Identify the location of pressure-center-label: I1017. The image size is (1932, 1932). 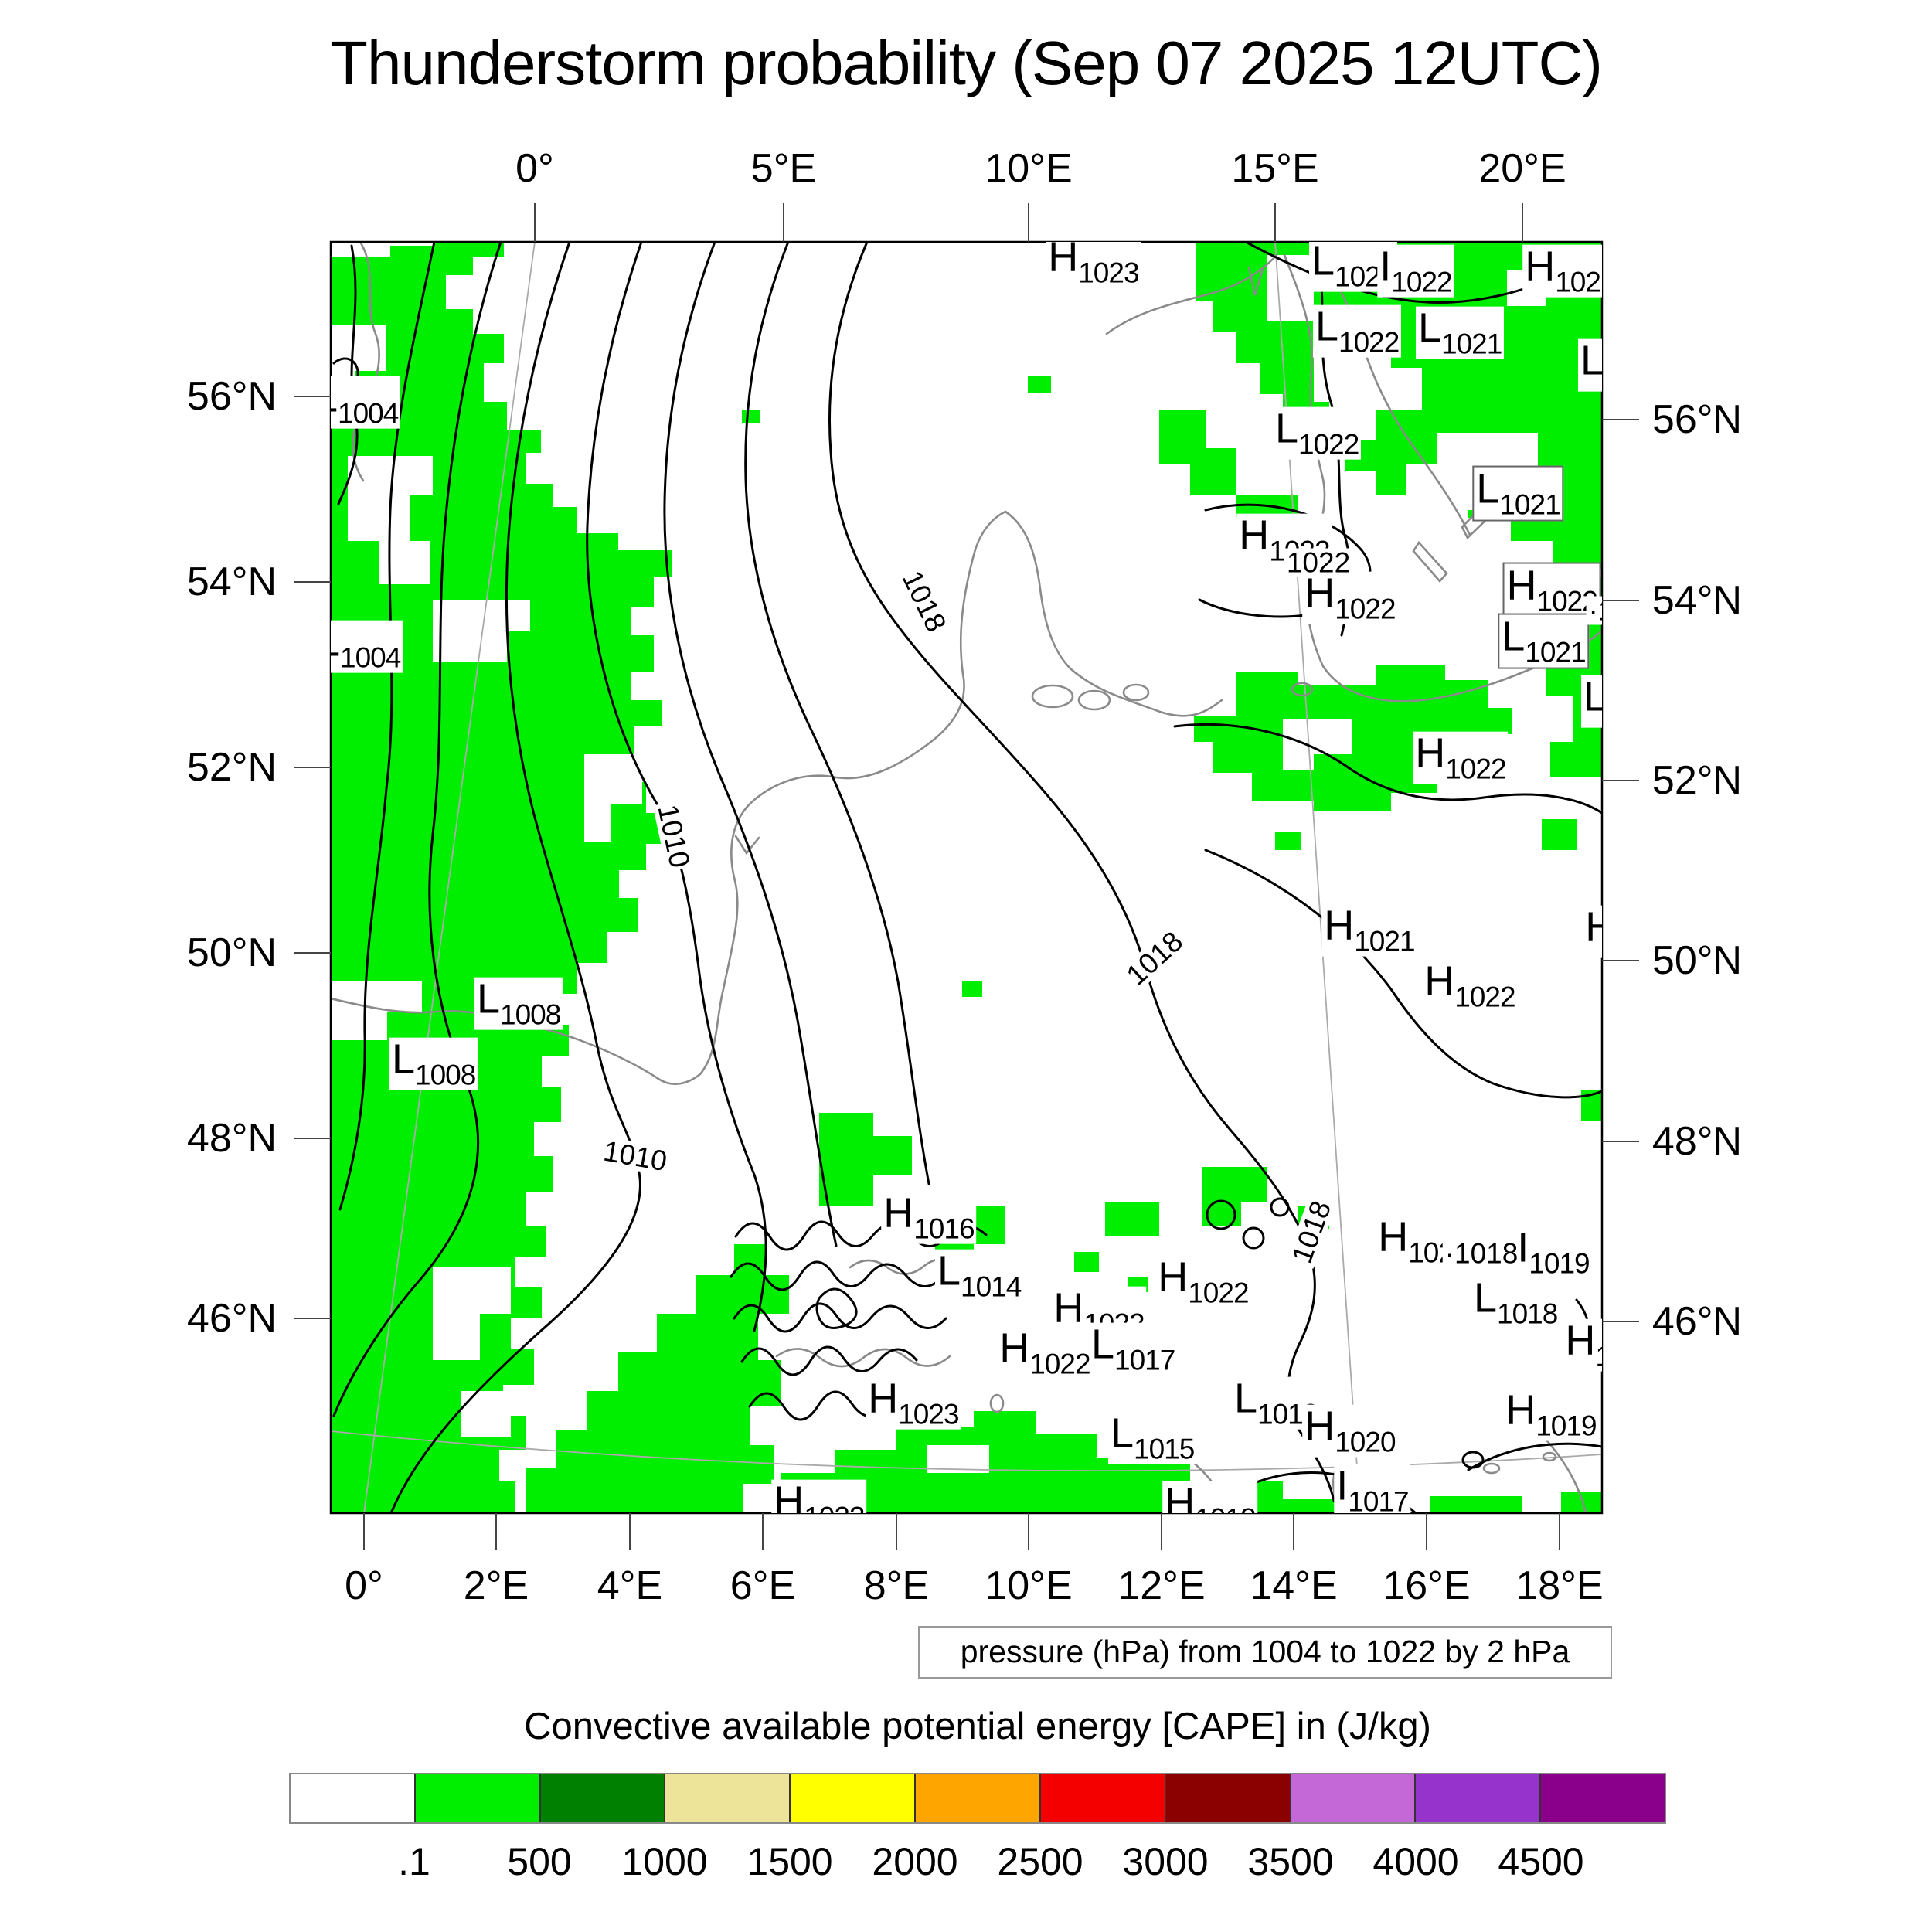
(1373, 1489).